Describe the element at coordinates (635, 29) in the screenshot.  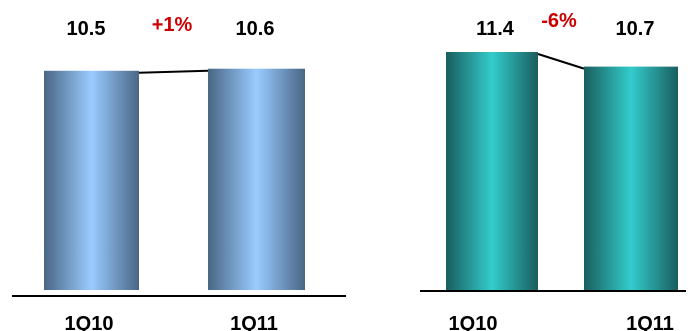
I see `value-label: 10.7` at that location.